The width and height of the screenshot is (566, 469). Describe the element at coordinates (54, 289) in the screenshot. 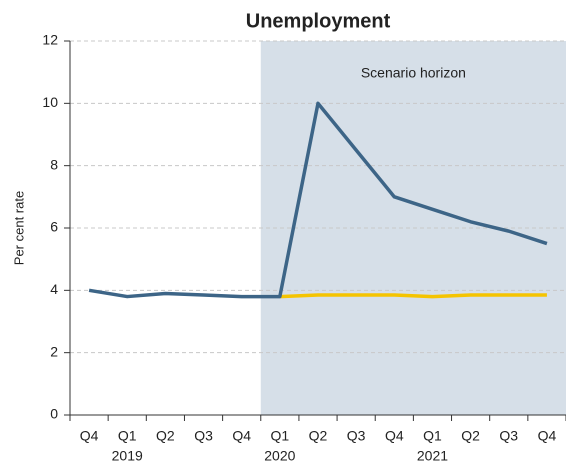

I see `y-tick-label: 4` at that location.